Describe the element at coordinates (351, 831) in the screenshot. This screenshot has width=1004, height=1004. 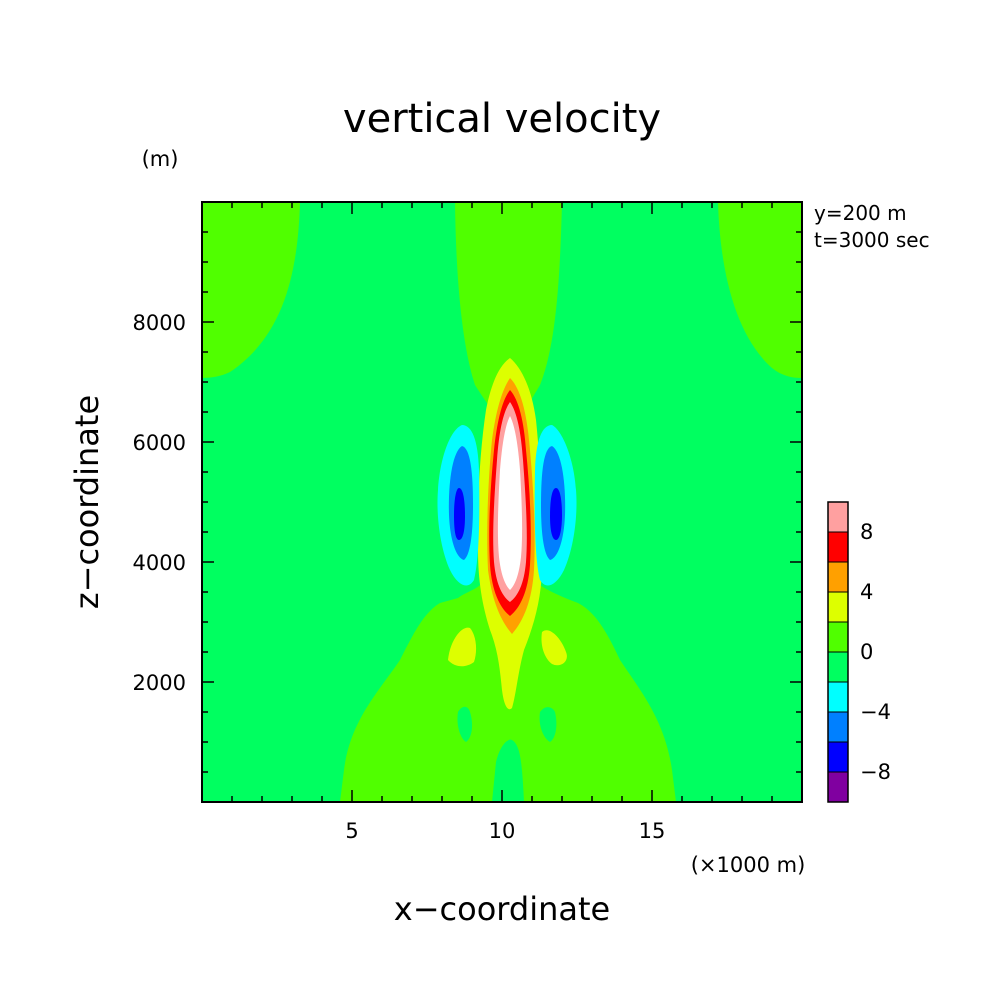
I see `x-tick-label: 5` at that location.